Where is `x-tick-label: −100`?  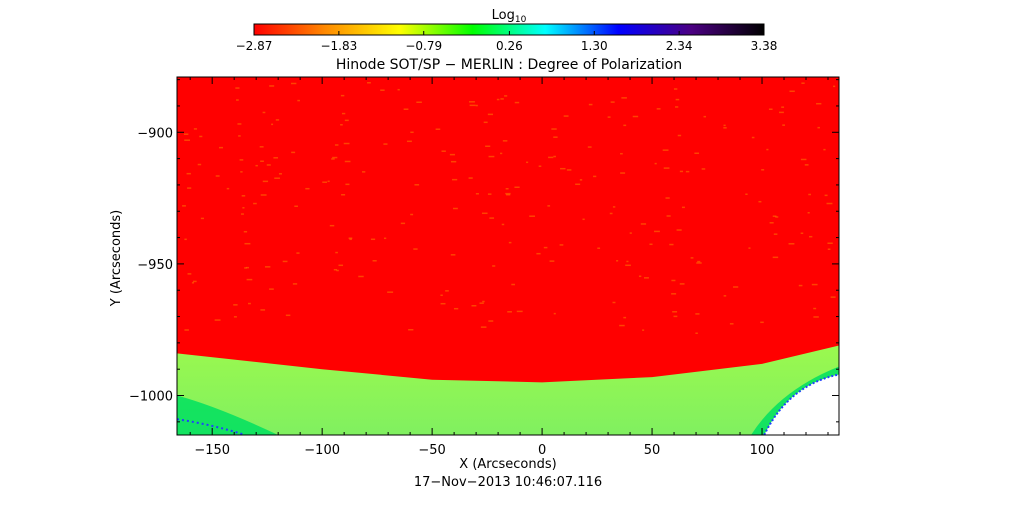 x-tick-label: −100 is located at coordinates (322, 450).